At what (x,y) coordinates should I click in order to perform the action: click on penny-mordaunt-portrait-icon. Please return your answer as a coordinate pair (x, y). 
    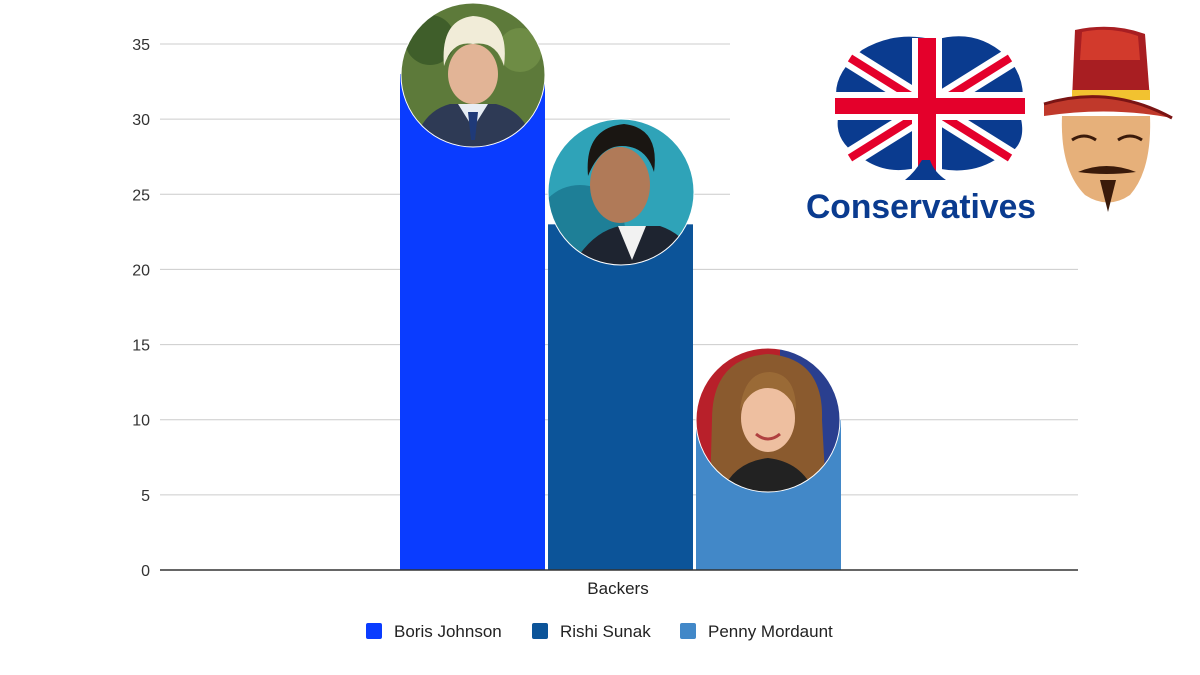
    Looking at the image, I should click on (768, 420).